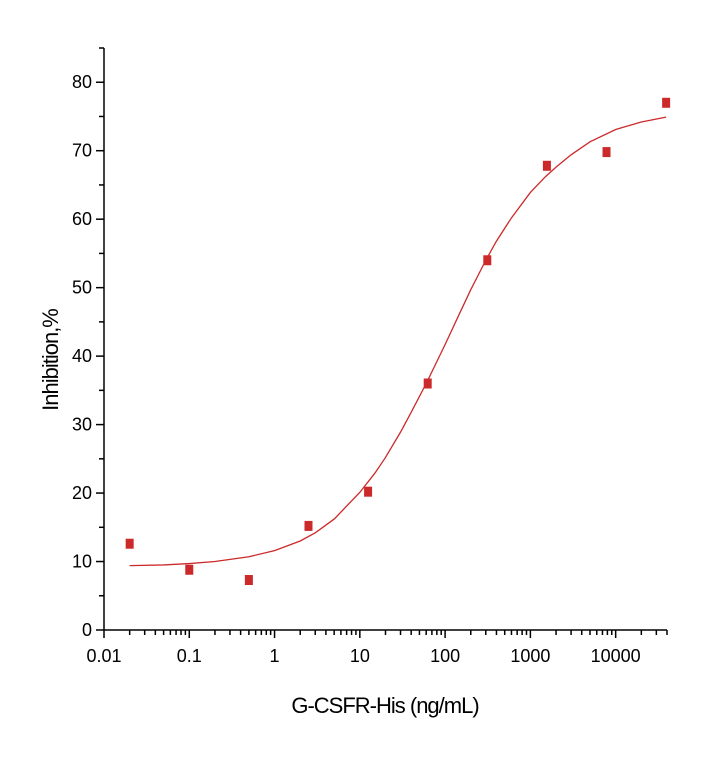  I want to click on y-axis-label: Inhibition,%, so click(50, 360).